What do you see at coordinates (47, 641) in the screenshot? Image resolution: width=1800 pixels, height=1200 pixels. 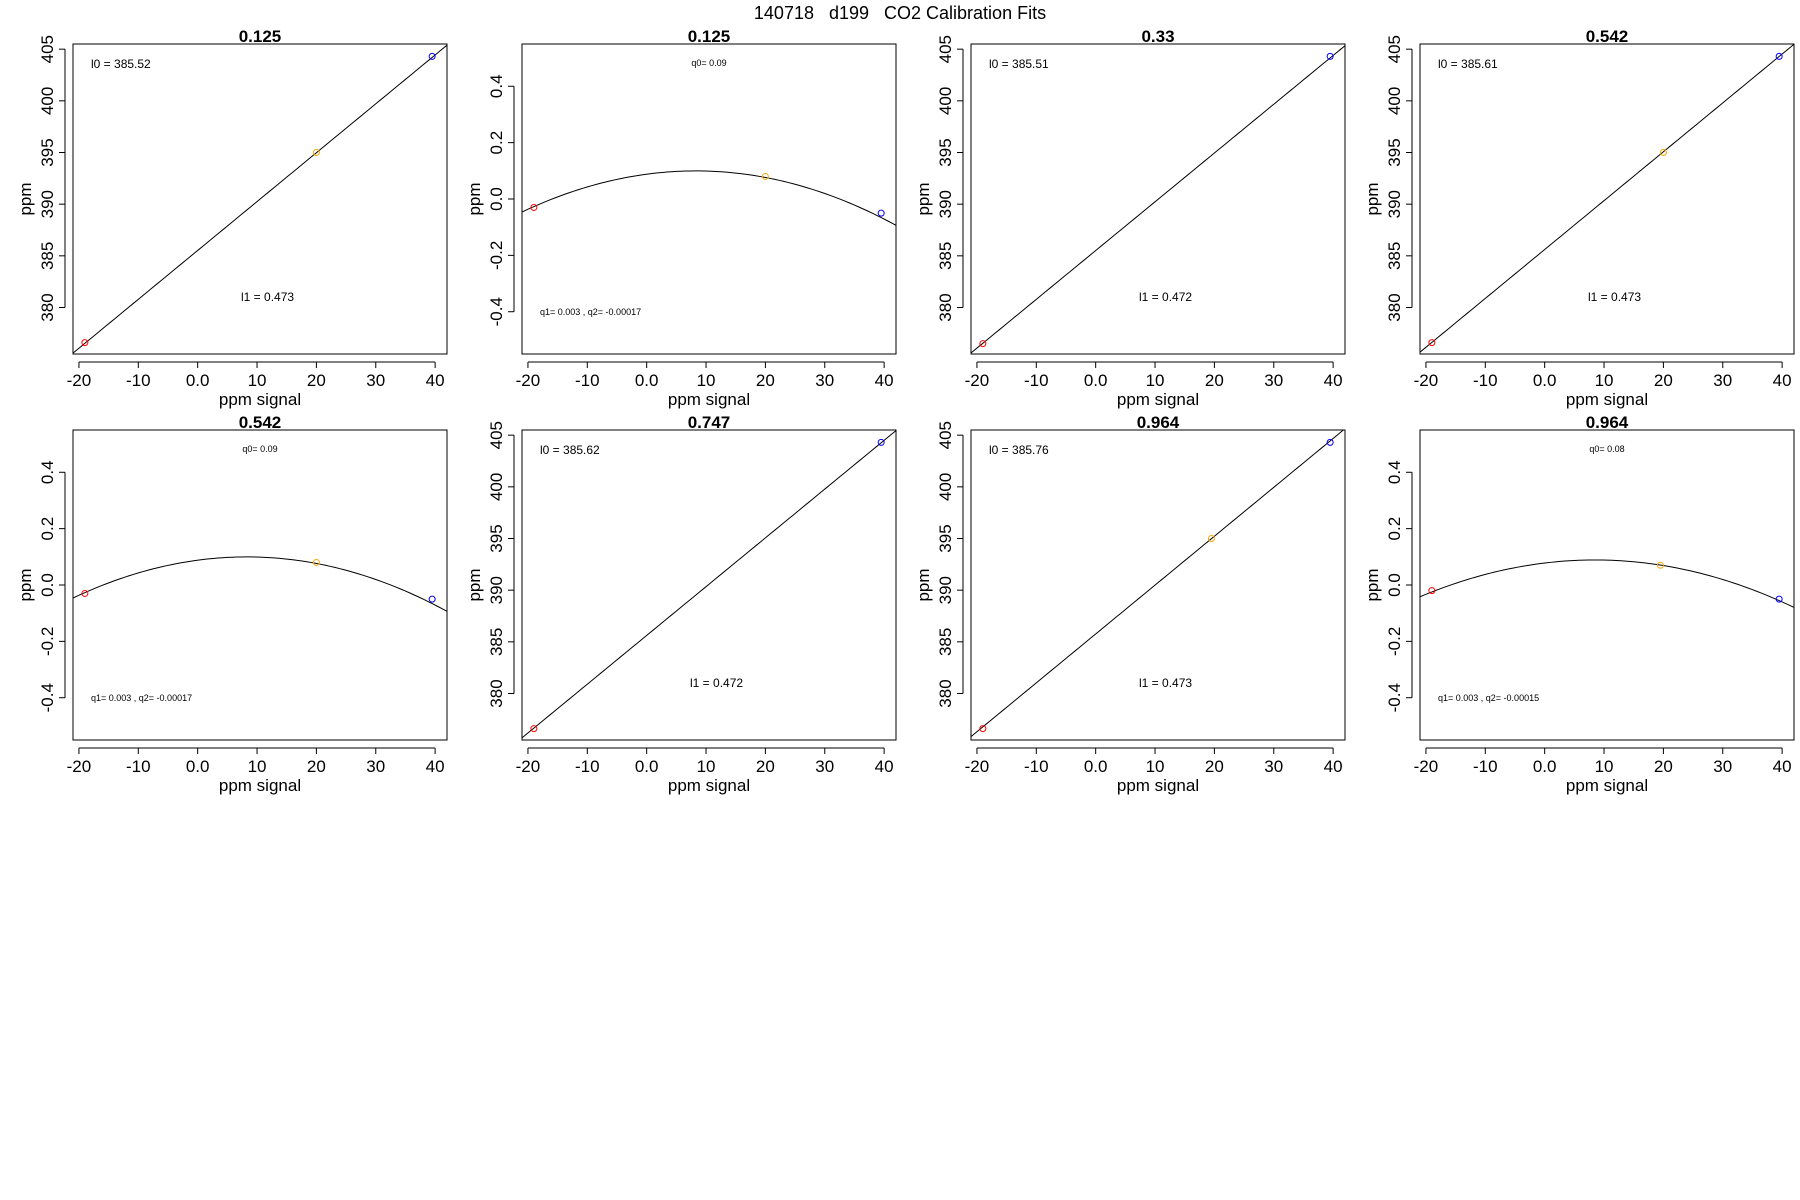 I see `y-tick-label: -0.2` at bounding box center [47, 641].